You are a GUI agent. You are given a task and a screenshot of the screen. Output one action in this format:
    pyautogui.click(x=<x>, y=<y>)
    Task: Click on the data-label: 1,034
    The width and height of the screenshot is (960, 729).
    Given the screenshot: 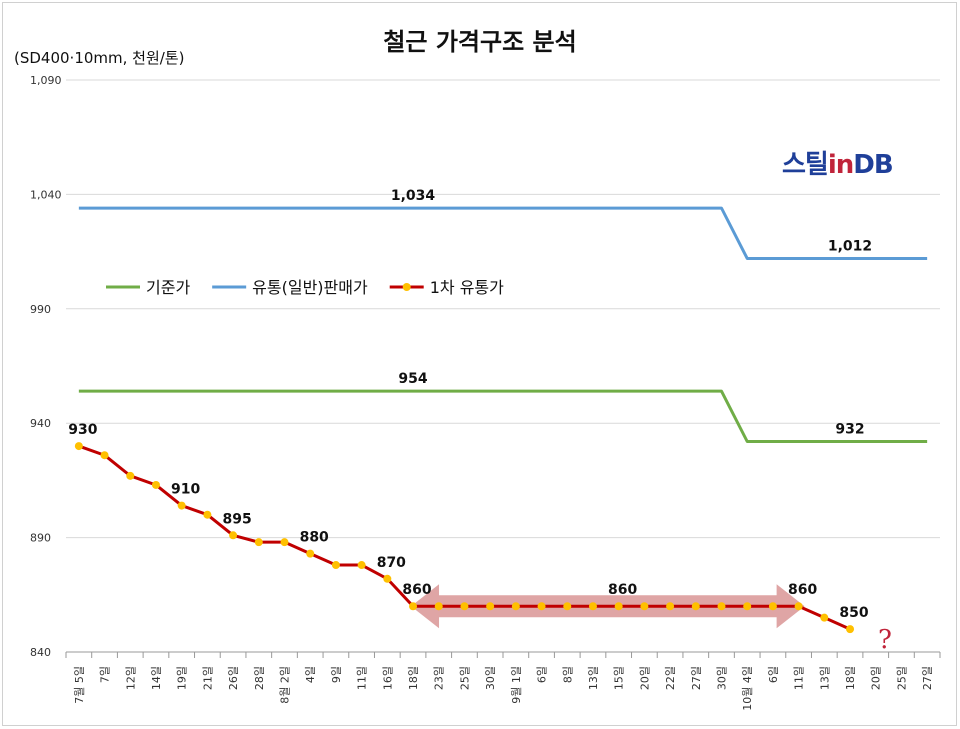 What is the action you would take?
    pyautogui.click(x=413, y=196)
    